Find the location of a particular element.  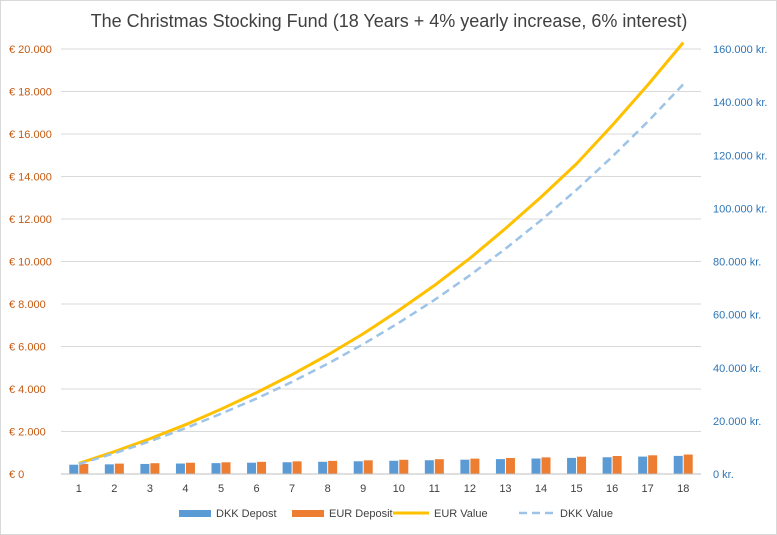

x-axis-tick-label: 10 is located at coordinates (399, 489).